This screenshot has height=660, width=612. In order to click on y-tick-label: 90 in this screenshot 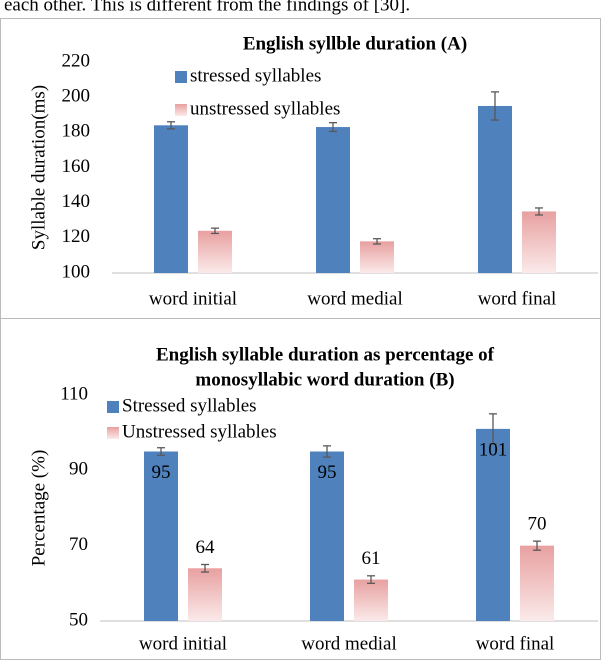, I will do `click(78, 469)`.